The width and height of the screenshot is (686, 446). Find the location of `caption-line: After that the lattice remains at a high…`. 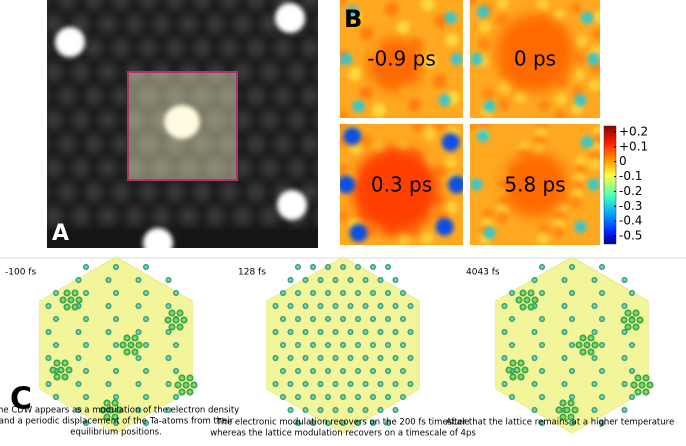

caption-line: After that the lattice remains at a high… is located at coordinates (560, 423).